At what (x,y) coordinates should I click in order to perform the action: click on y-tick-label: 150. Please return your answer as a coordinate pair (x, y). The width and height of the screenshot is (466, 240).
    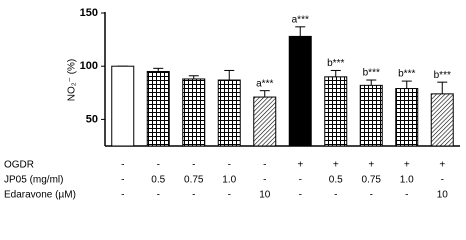
    Looking at the image, I should click on (89, 13).